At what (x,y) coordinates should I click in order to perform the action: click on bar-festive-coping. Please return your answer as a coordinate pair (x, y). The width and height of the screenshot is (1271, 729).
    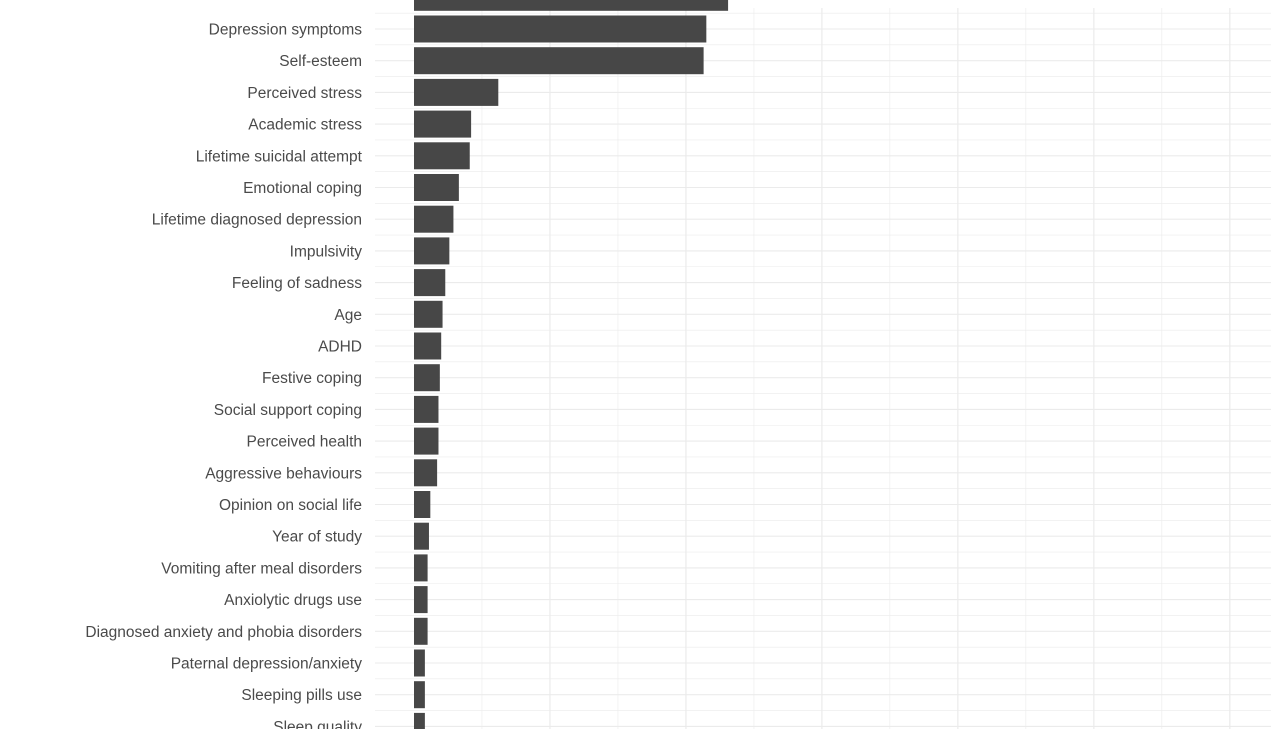
    Looking at the image, I should click on (427, 378).